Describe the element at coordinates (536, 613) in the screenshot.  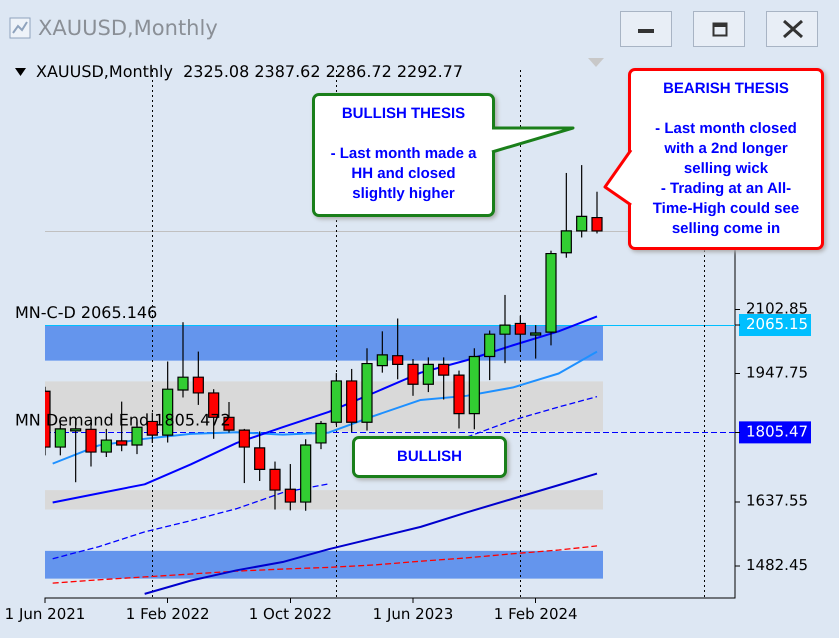
I see `x-tick-label: 1 Feb 2024` at that location.